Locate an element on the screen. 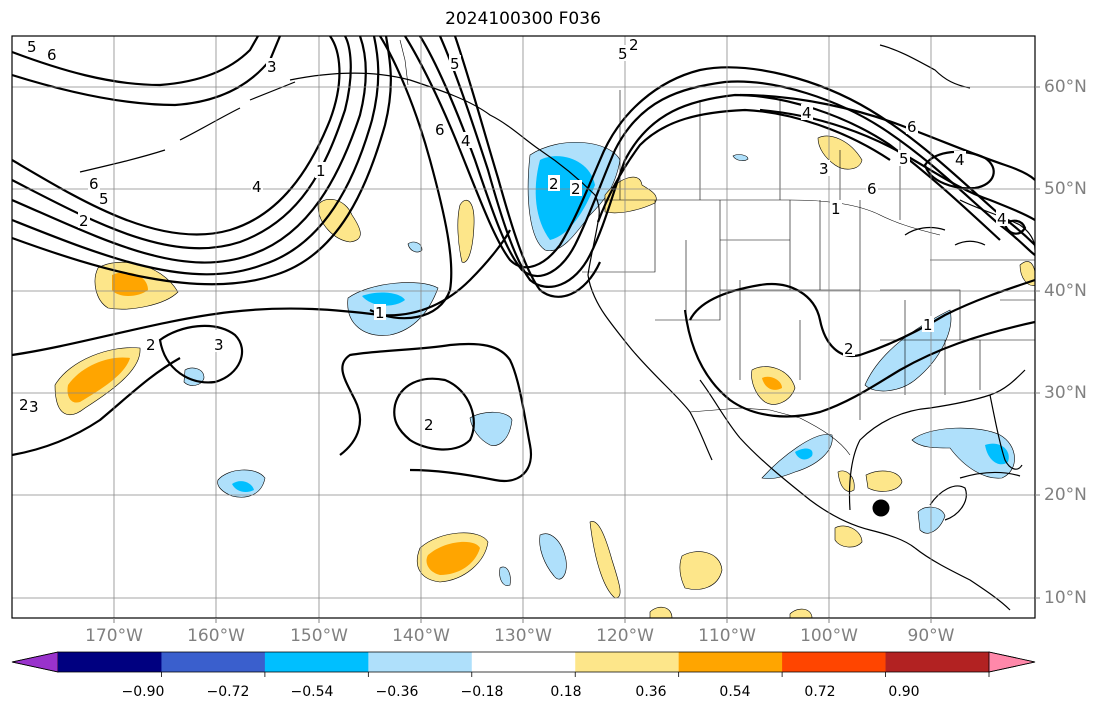 The height and width of the screenshot is (712, 1105). colorbar-label: 0.72 is located at coordinates (820, 692).